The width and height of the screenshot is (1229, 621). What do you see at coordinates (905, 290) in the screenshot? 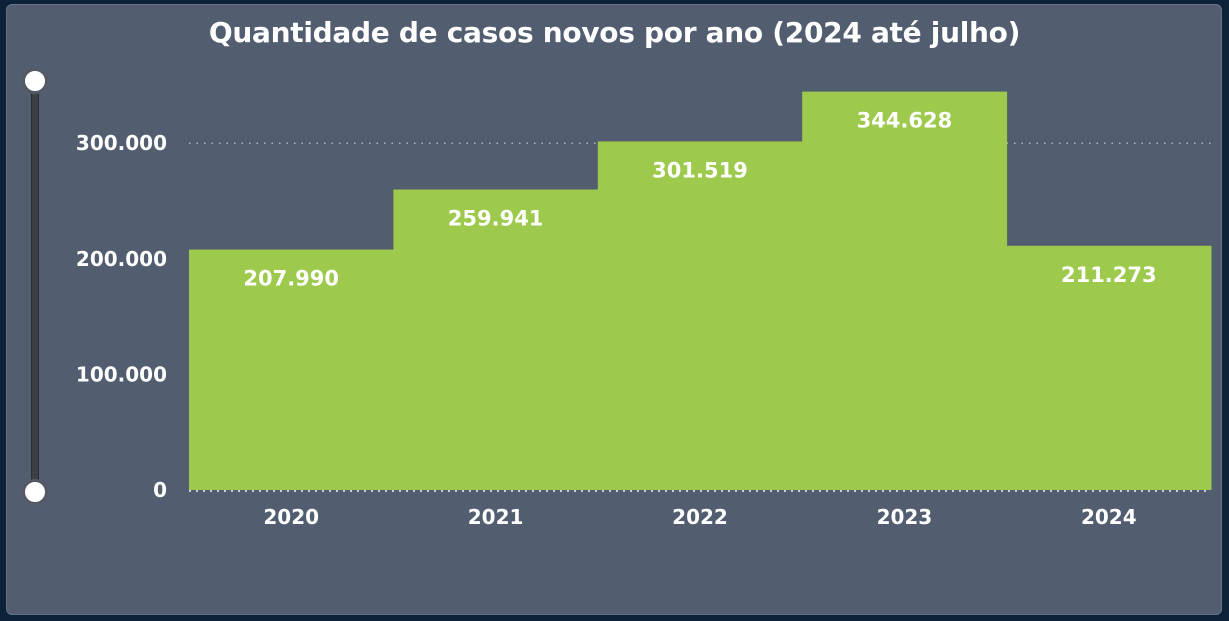
I see `bar-2023` at bounding box center [905, 290].